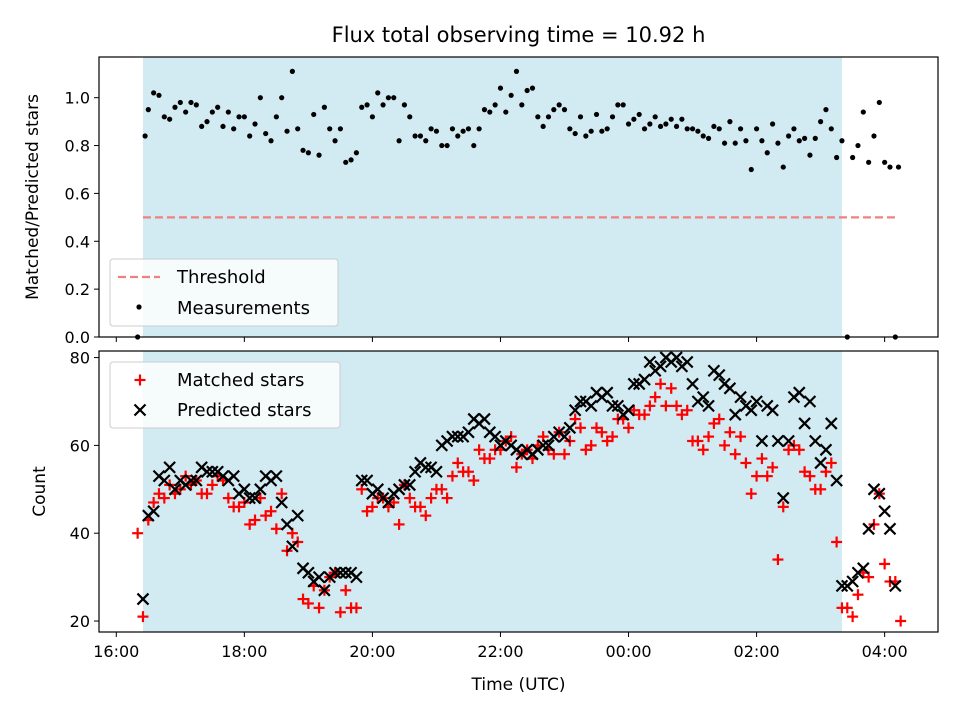 This screenshot has width=960, height=720. Describe the element at coordinates (77, 146) in the screenshot. I see `ratio-y-tick-label: 0.8` at that location.